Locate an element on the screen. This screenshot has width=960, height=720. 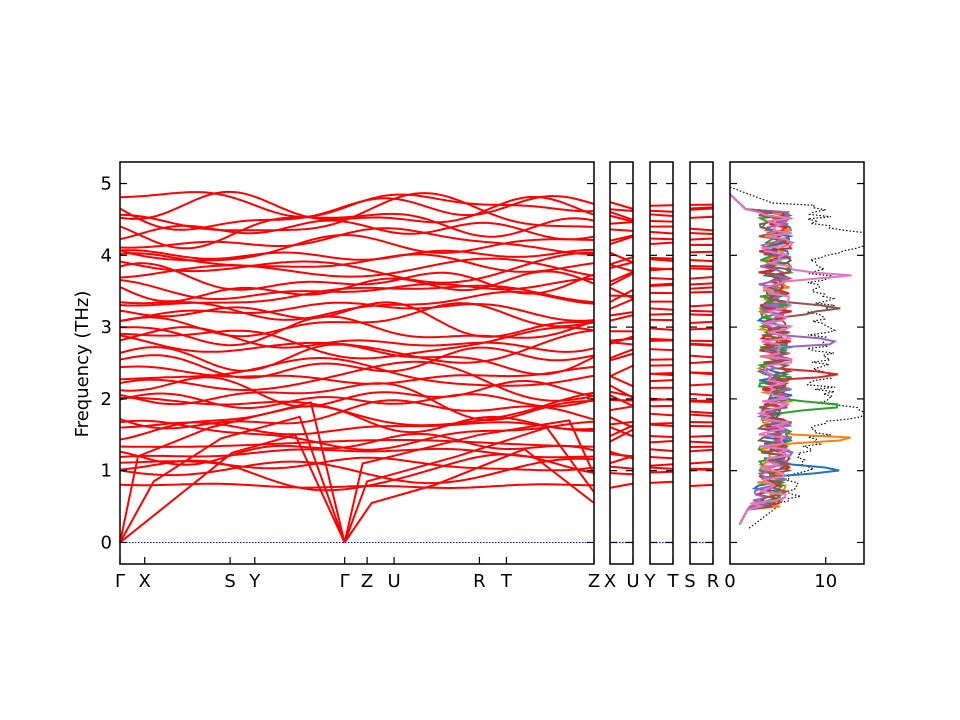
k-point-label: R is located at coordinates (713, 581).